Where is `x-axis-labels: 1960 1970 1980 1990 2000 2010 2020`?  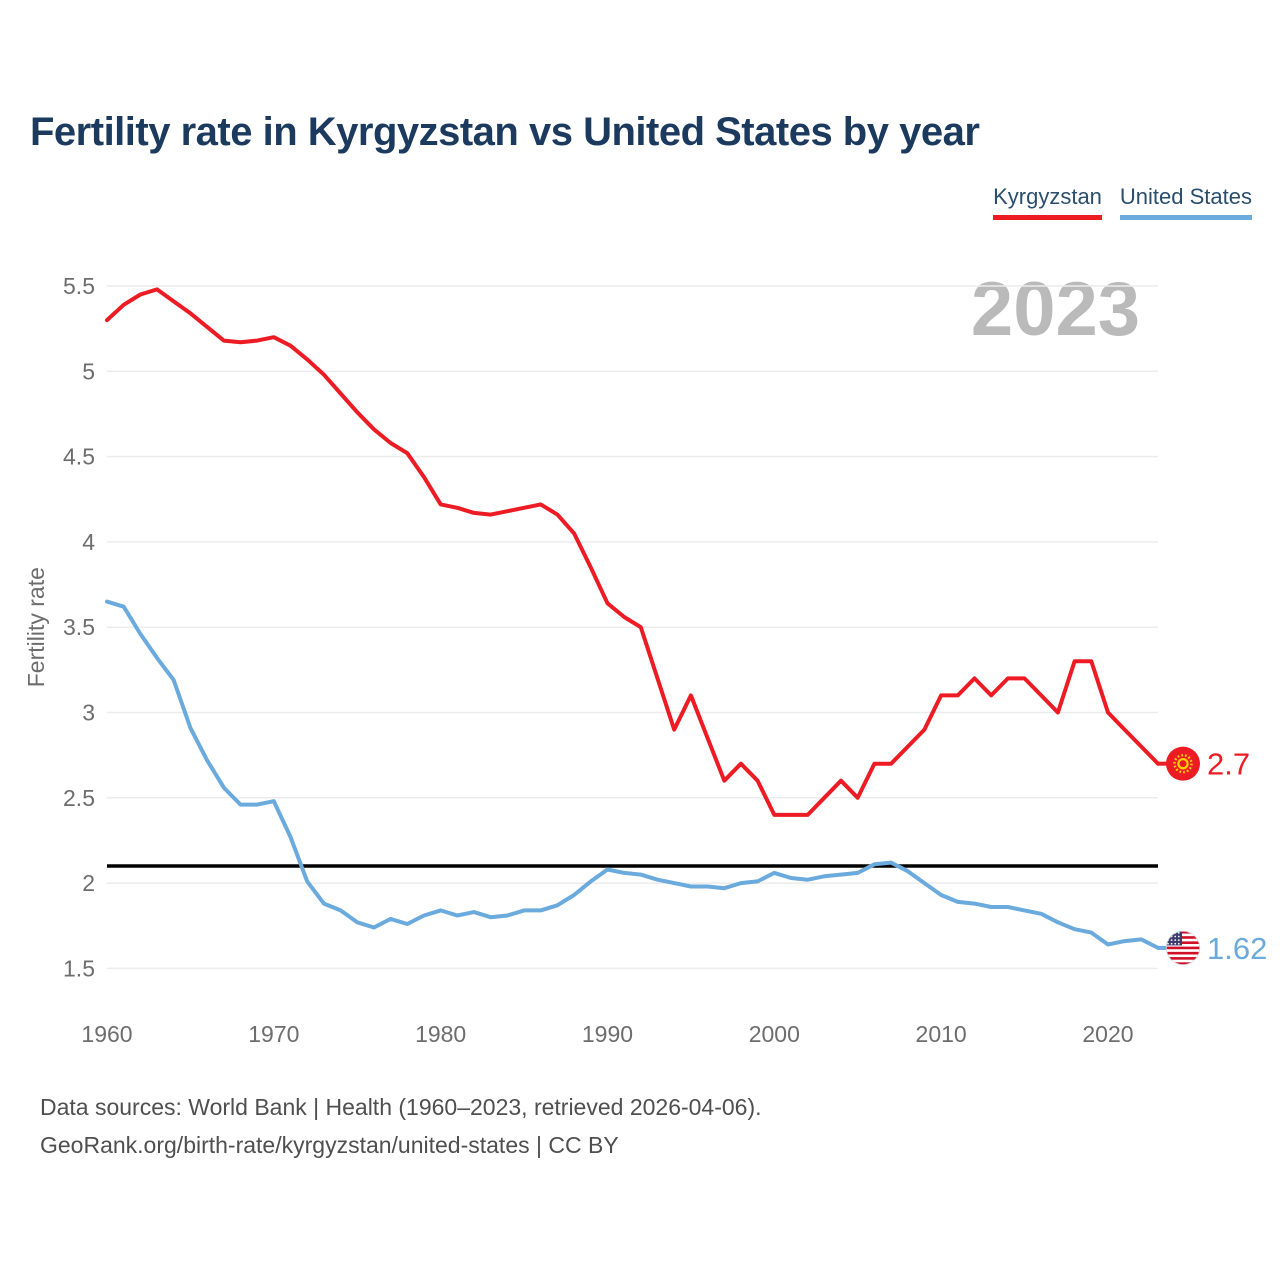 x-axis-labels: 1960 1970 1980 1990 2000 2010 2020 is located at coordinates (607, 1034).